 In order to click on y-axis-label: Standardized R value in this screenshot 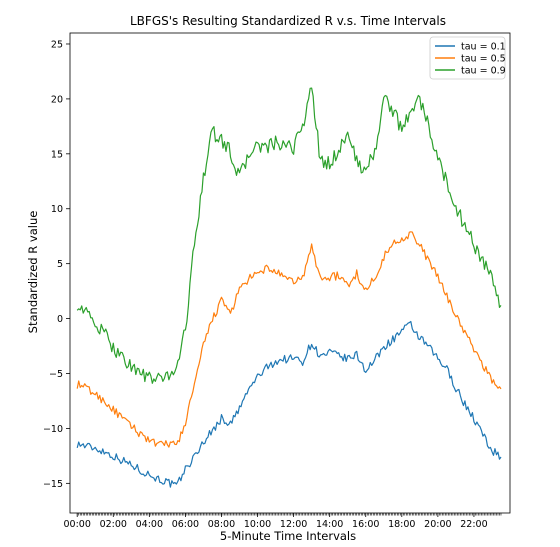, I will do `click(33, 272)`.